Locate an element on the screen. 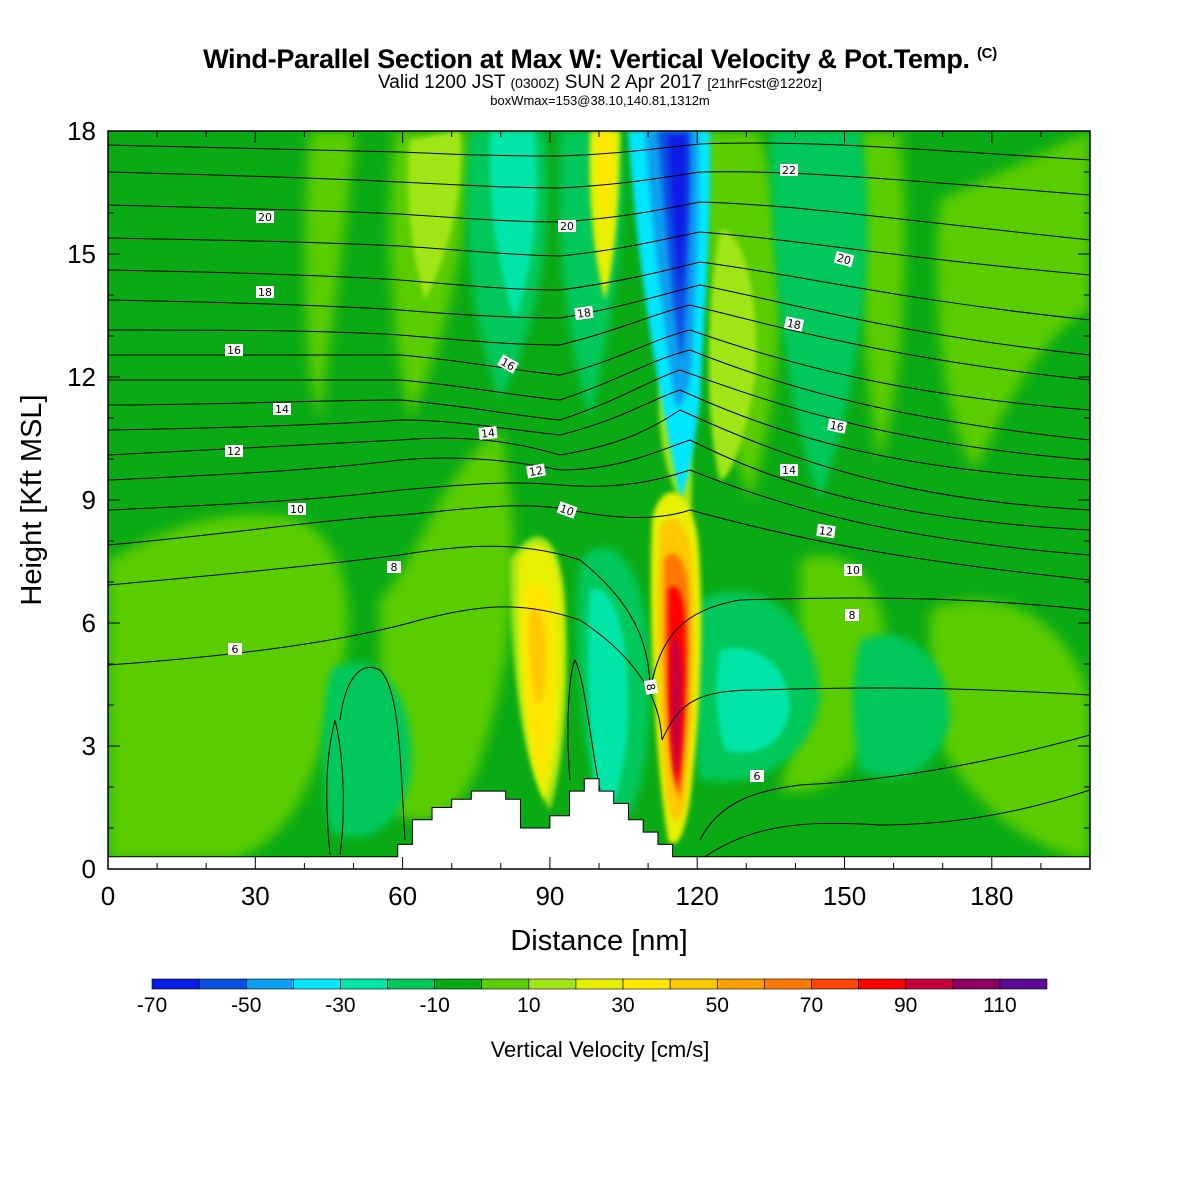 This screenshot has height=1200, width=1200. contour-label-text: 12 is located at coordinates (826, 531).